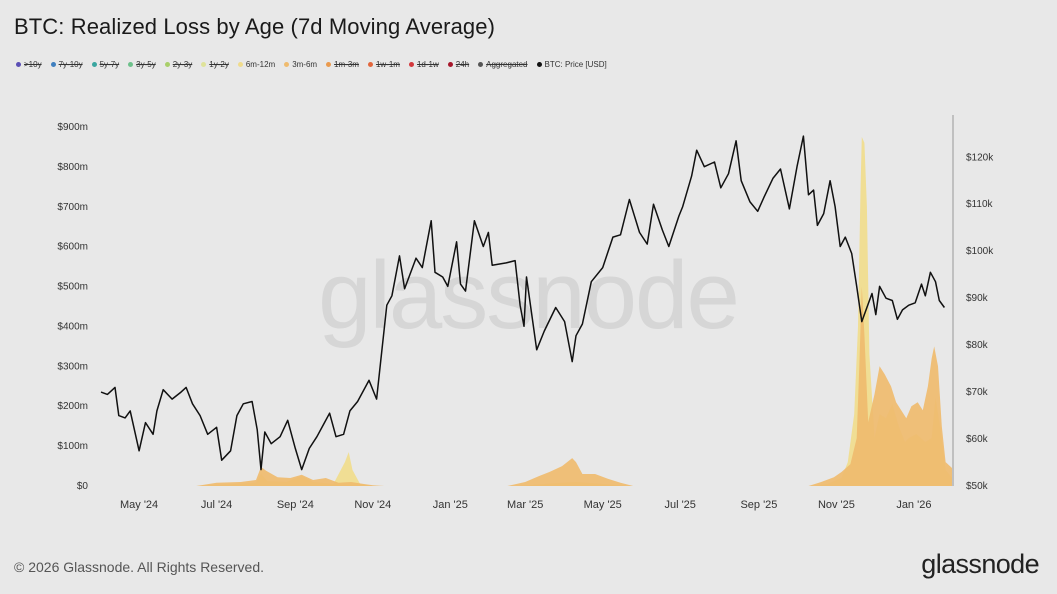 The width and height of the screenshot is (1057, 594). What do you see at coordinates (980, 564) in the screenshot?
I see `brand-logo: glassnode` at bounding box center [980, 564].